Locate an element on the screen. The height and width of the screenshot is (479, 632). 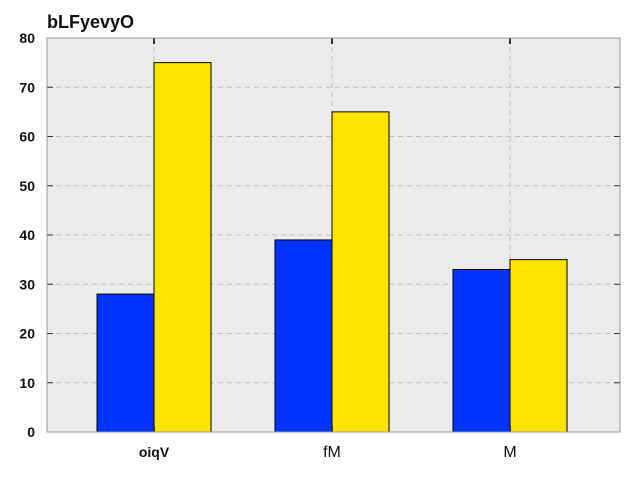
x-tick-label: M is located at coordinates (509, 452).